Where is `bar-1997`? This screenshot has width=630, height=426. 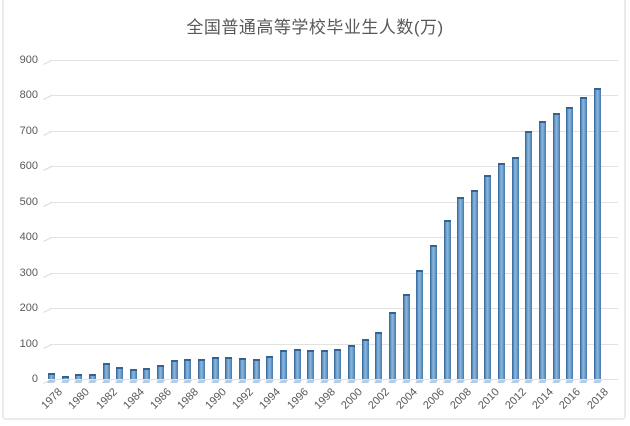 bar-1997 is located at coordinates (311, 364).